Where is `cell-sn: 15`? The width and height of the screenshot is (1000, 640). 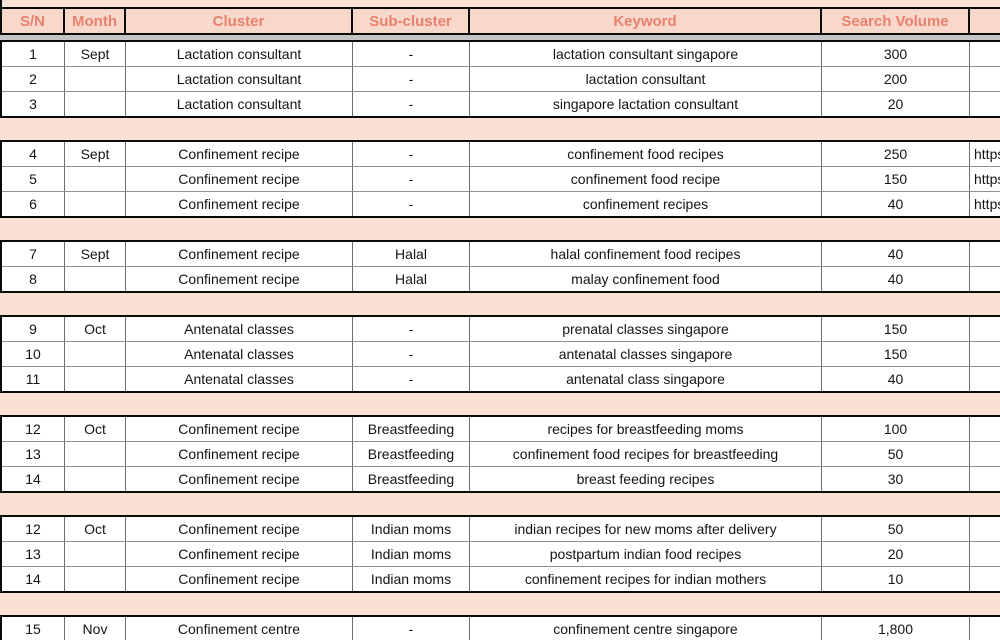 cell-sn: 15 is located at coordinates (33, 628).